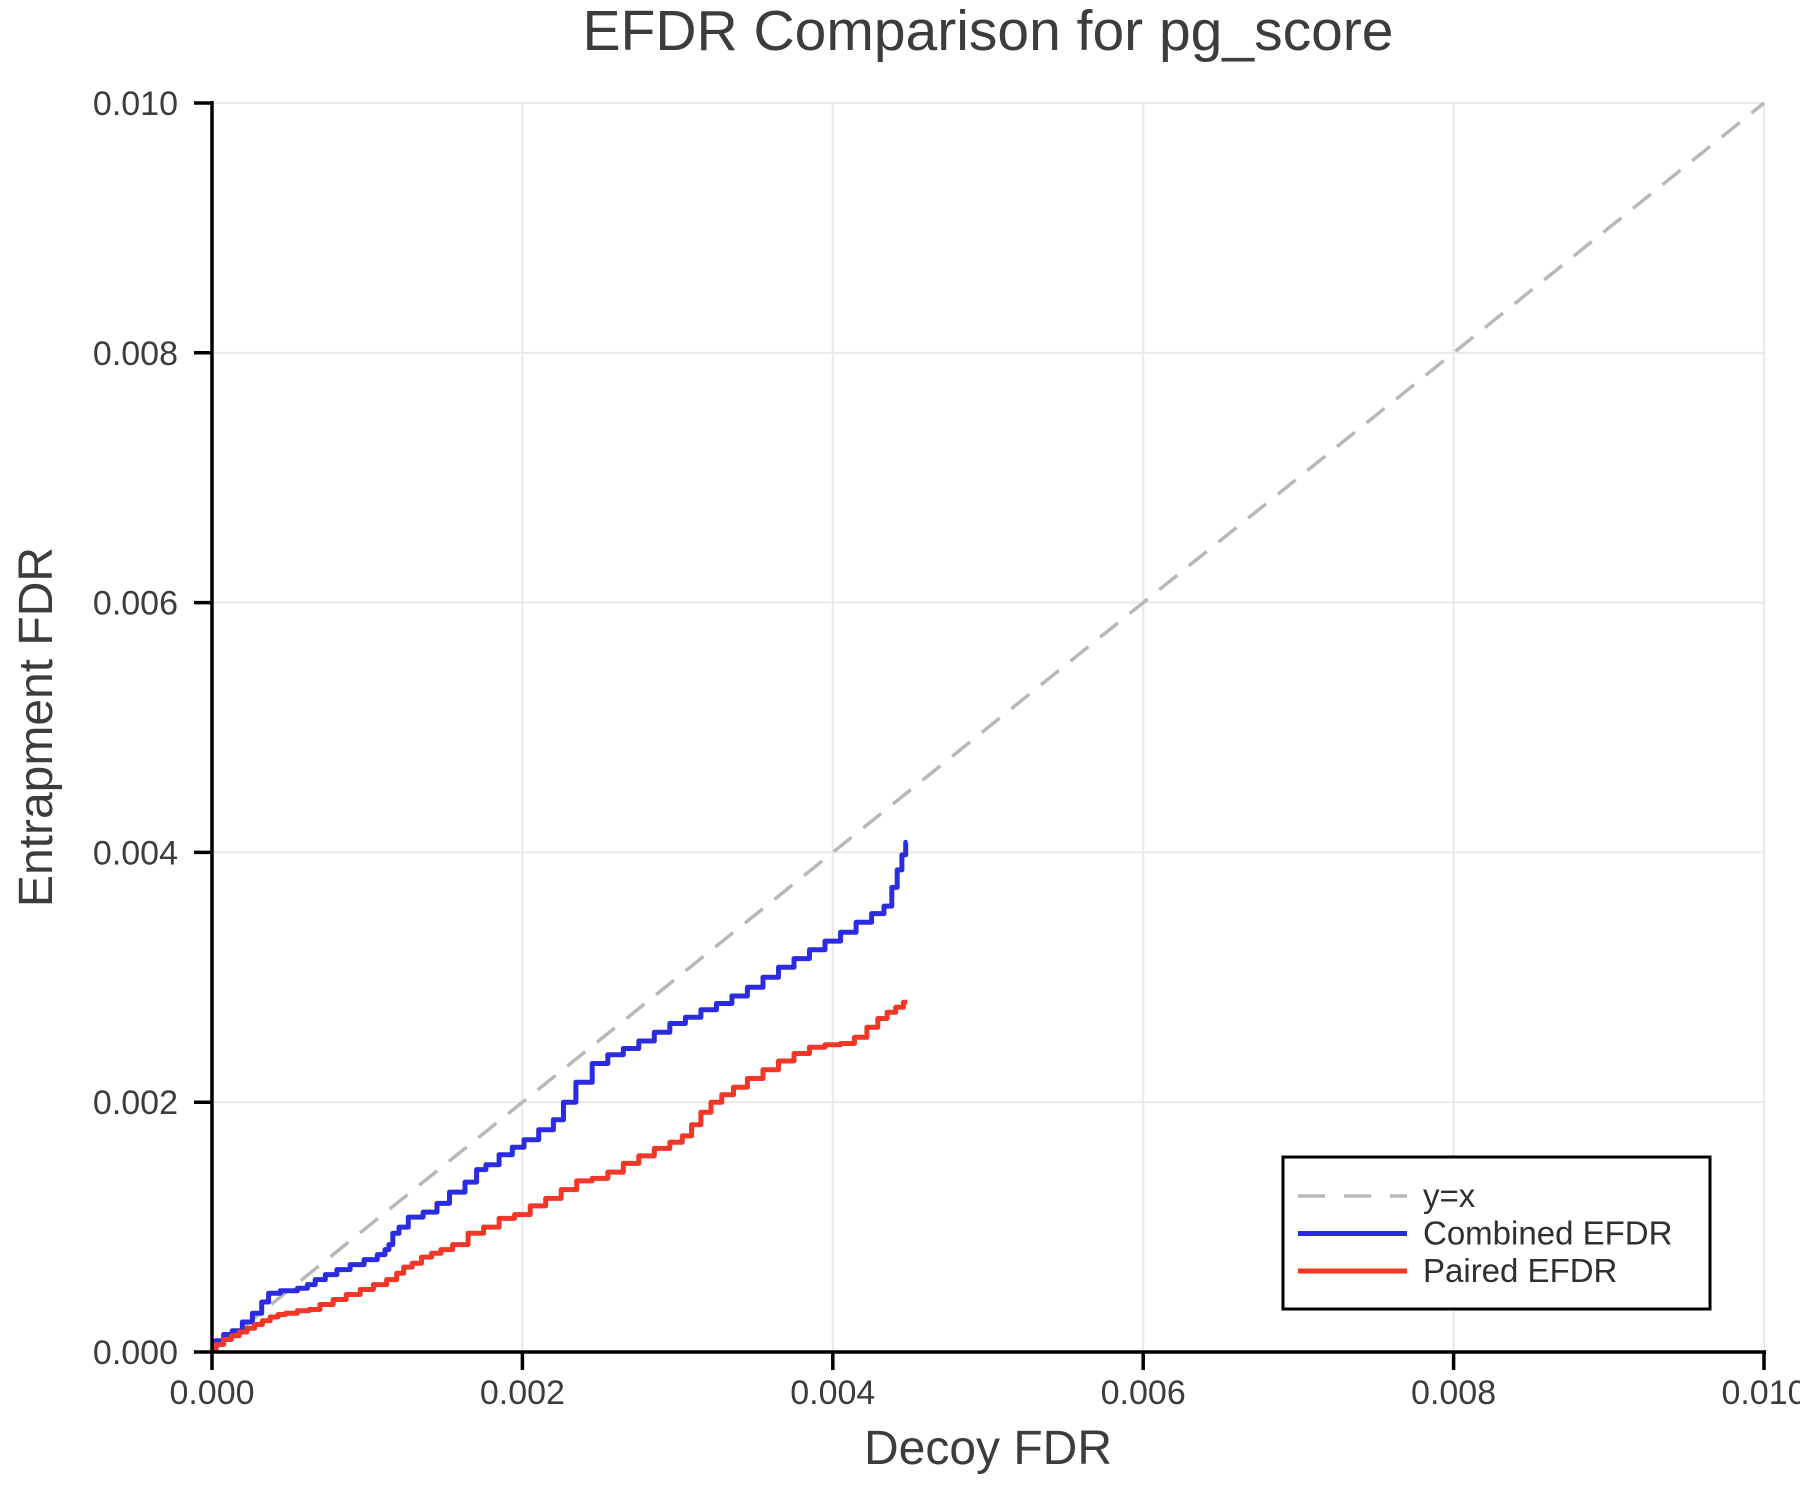 The height and width of the screenshot is (1500, 1800). What do you see at coordinates (135, 1103) in the screenshot?
I see `y-tick-label: 0.002` at bounding box center [135, 1103].